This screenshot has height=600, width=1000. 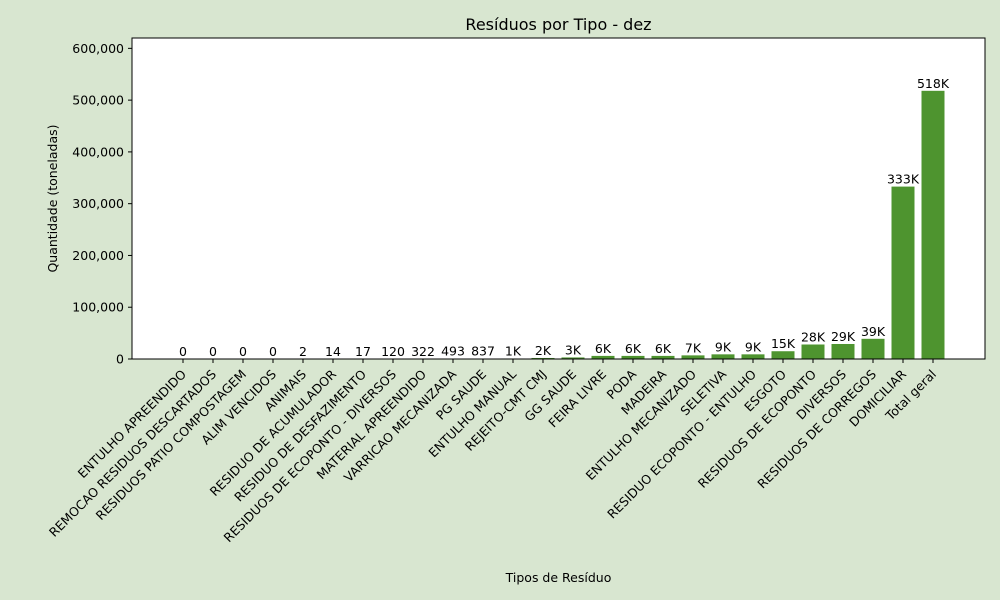 What do you see at coordinates (98, 48) in the screenshot?
I see `y-tick-label: 600,000` at bounding box center [98, 48].